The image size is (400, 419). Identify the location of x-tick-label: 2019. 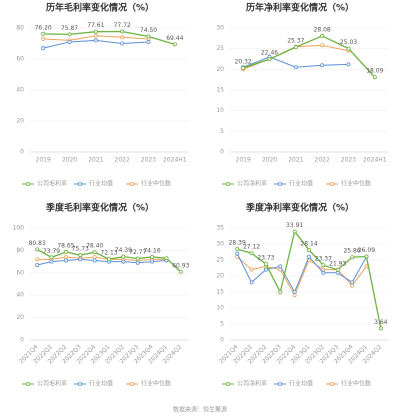
(243, 160).